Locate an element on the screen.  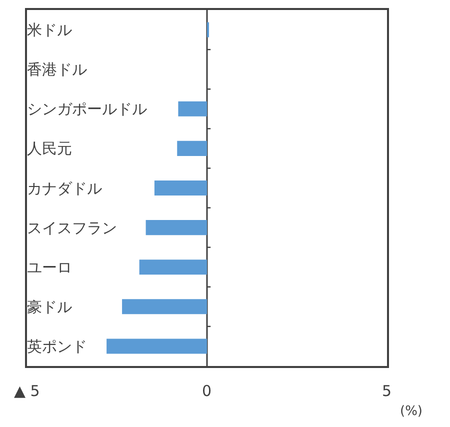
x-tick-label: ▲ 5 is located at coordinates (27, 391).